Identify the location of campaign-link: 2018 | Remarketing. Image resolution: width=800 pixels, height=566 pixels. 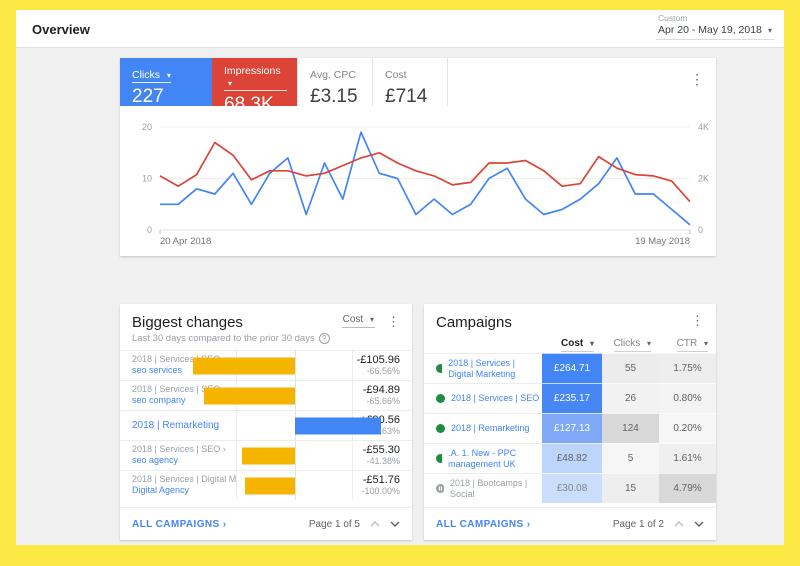
(490, 428).